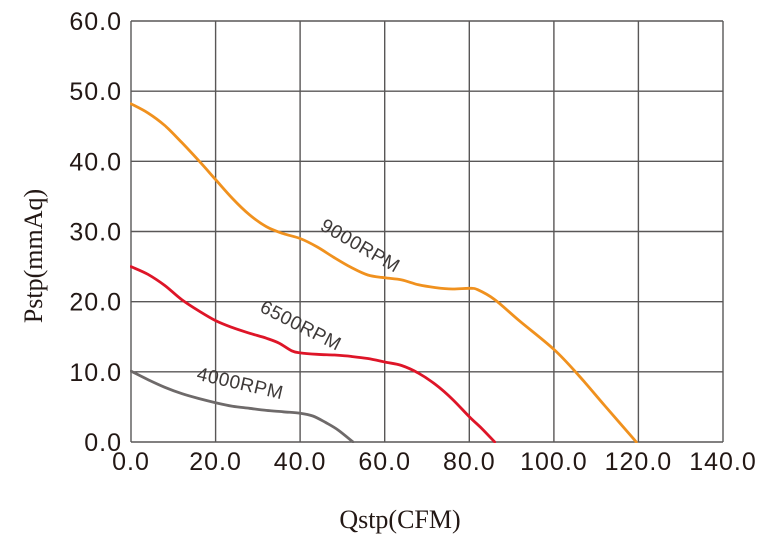  Describe the element at coordinates (469, 462) in the screenshot. I see `x-tick-label-80.0: 80.0` at that location.